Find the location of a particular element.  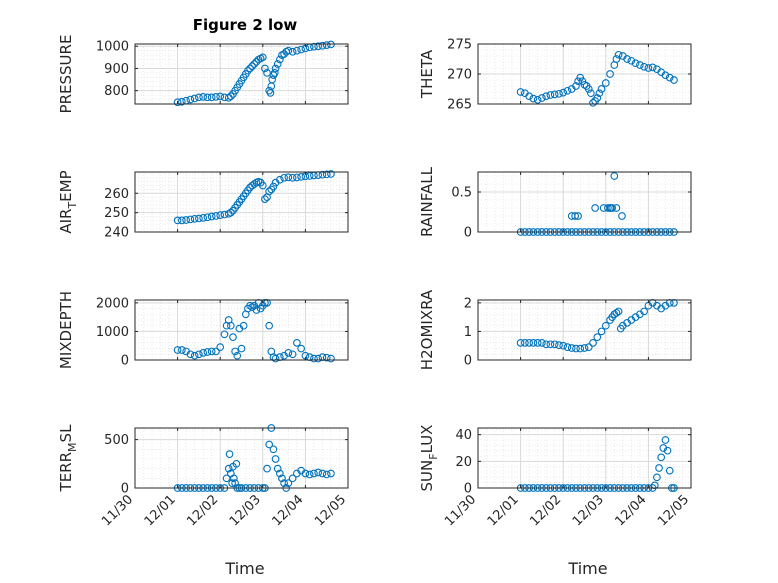

y-tick-label: 1000 is located at coordinates (112, 47).